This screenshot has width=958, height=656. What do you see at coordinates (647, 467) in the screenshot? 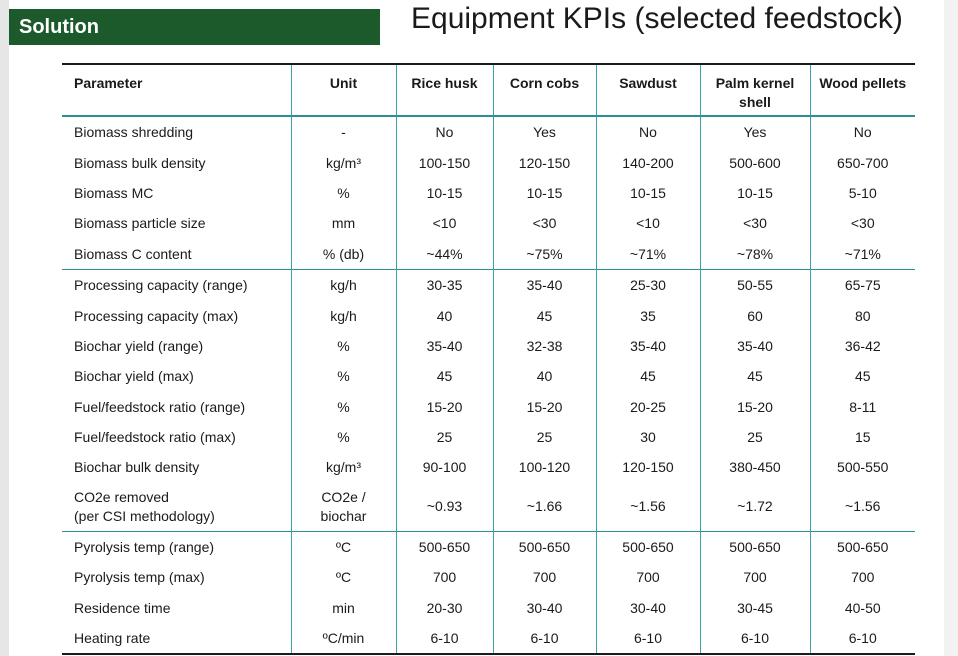
I see `cell-sawdust: 120-150` at bounding box center [647, 467].